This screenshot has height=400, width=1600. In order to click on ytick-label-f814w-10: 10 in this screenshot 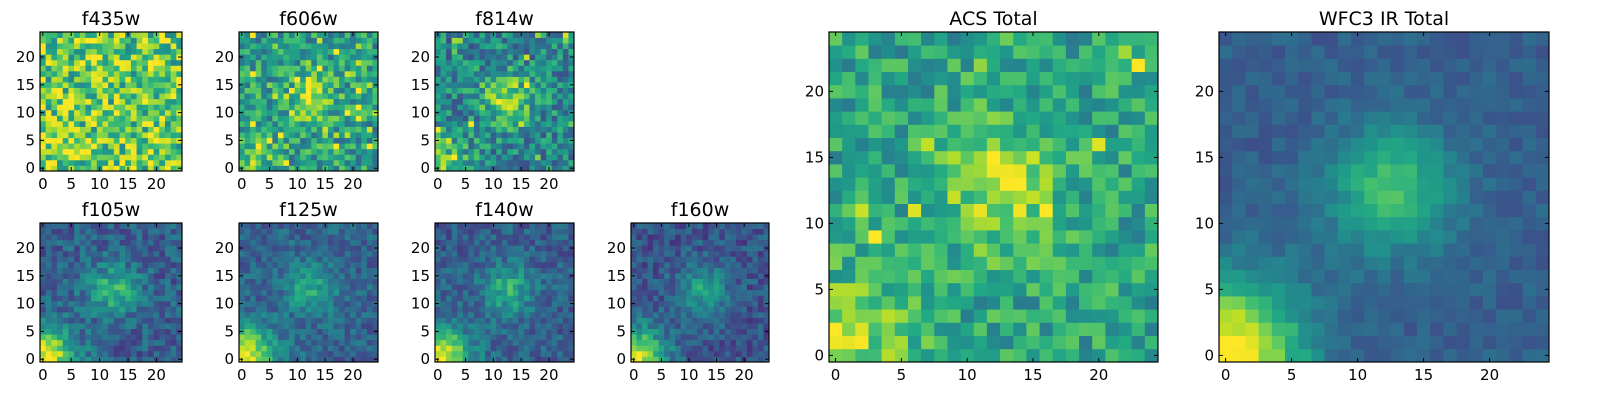, I will do `click(420, 113)`.